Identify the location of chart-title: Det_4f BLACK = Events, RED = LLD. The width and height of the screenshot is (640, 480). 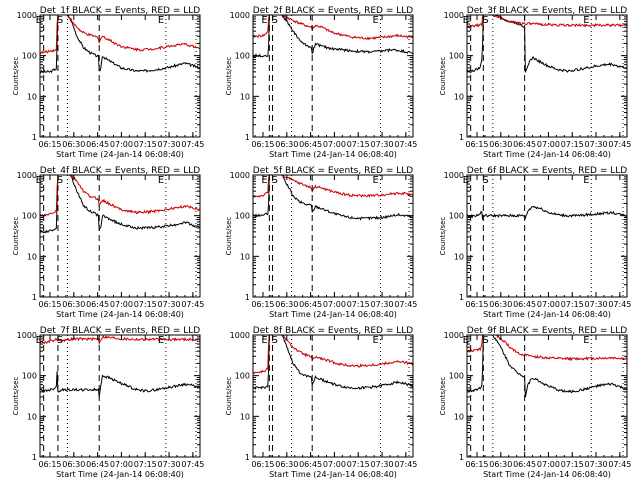
(120, 171).